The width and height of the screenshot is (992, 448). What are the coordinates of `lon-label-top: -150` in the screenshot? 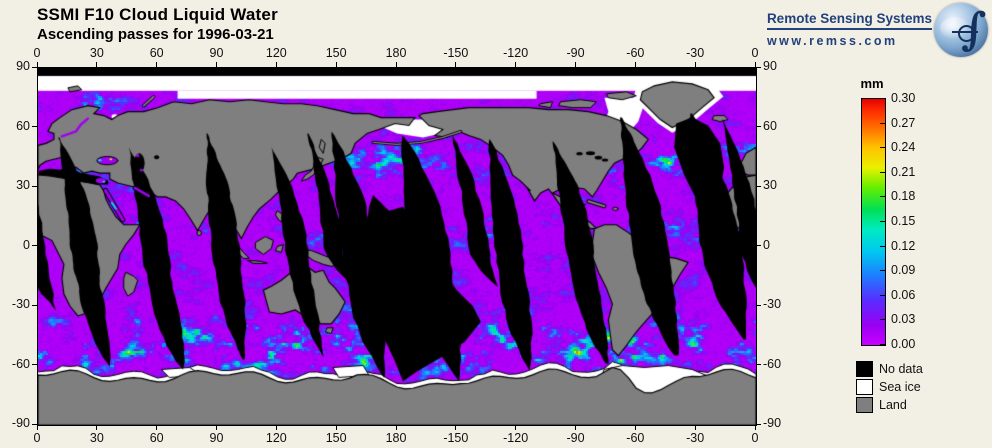 It's located at (456, 53).